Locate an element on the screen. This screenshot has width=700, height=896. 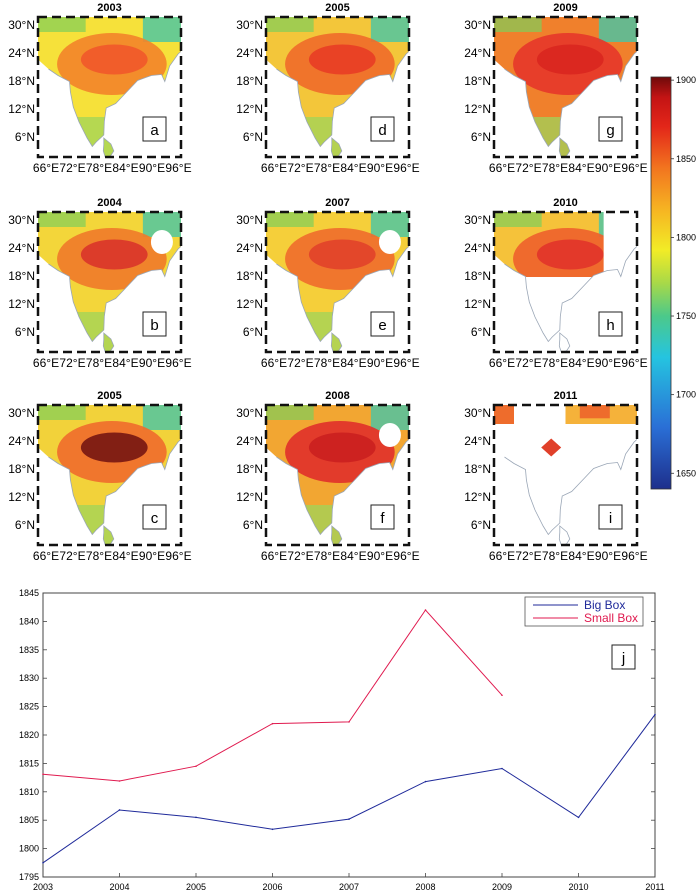
x-tick-label: 2004 is located at coordinates (119, 887).